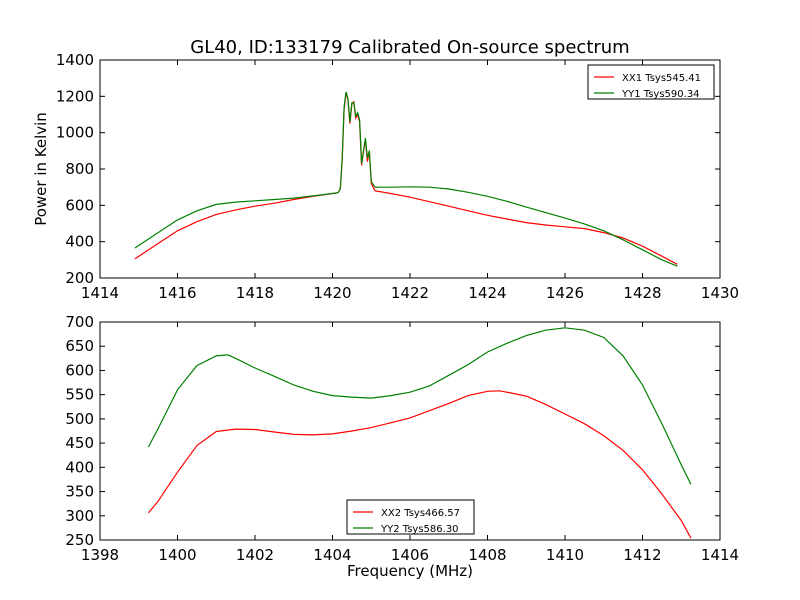 This screenshot has width=800, height=600. Describe the element at coordinates (419, 529) in the screenshot. I see `bottom-legend-label-2: YY2 Tsys586.30` at that location.